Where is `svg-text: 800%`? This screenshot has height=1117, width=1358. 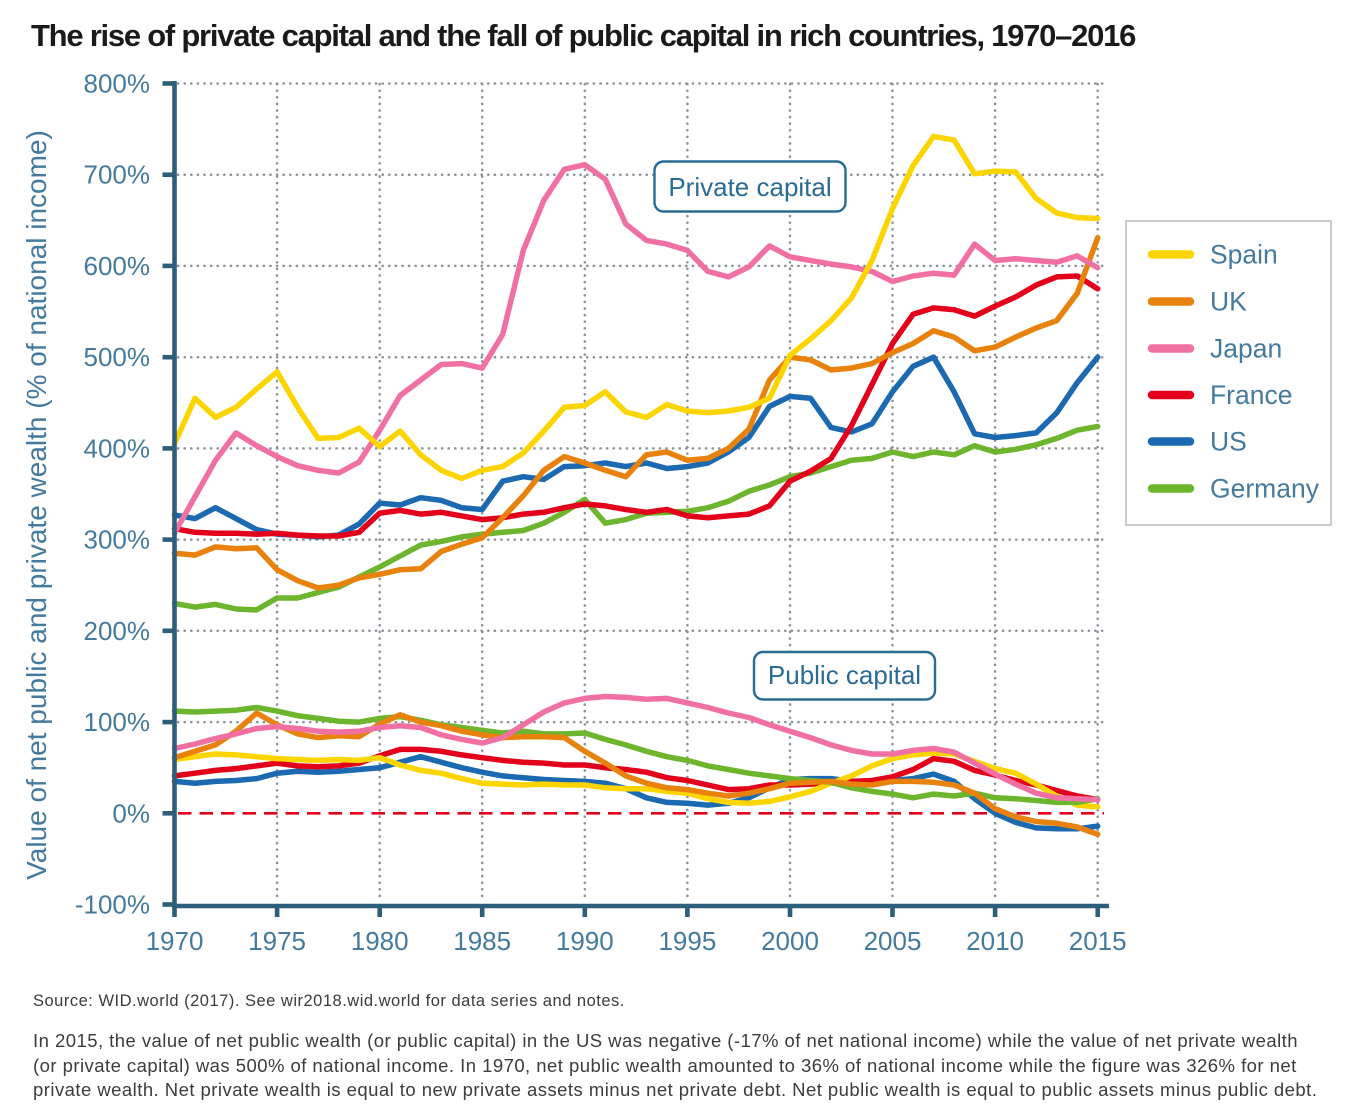 svg-text: 800% is located at coordinates (117, 84).